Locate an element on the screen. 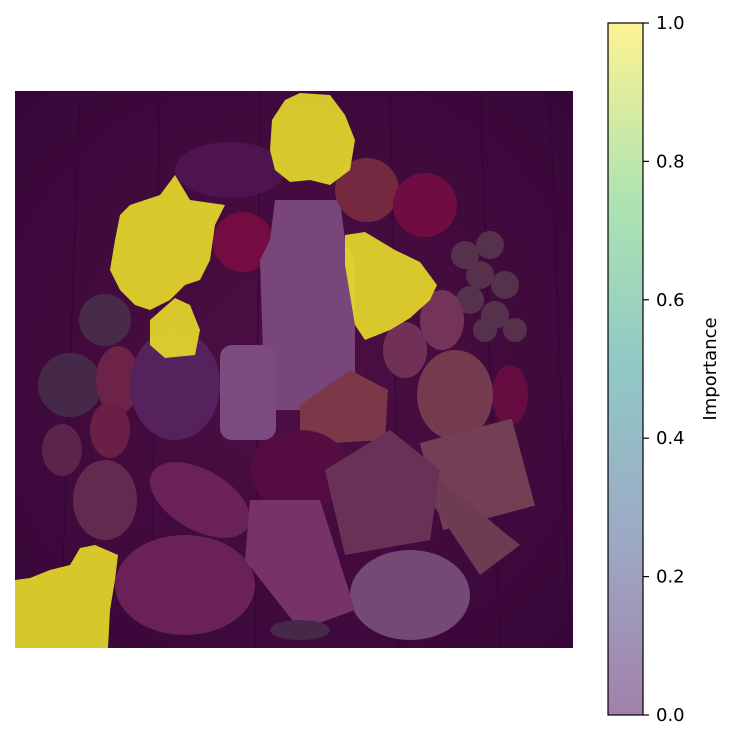  colorbar-tick-label: 0.8 is located at coordinates (670, 161).